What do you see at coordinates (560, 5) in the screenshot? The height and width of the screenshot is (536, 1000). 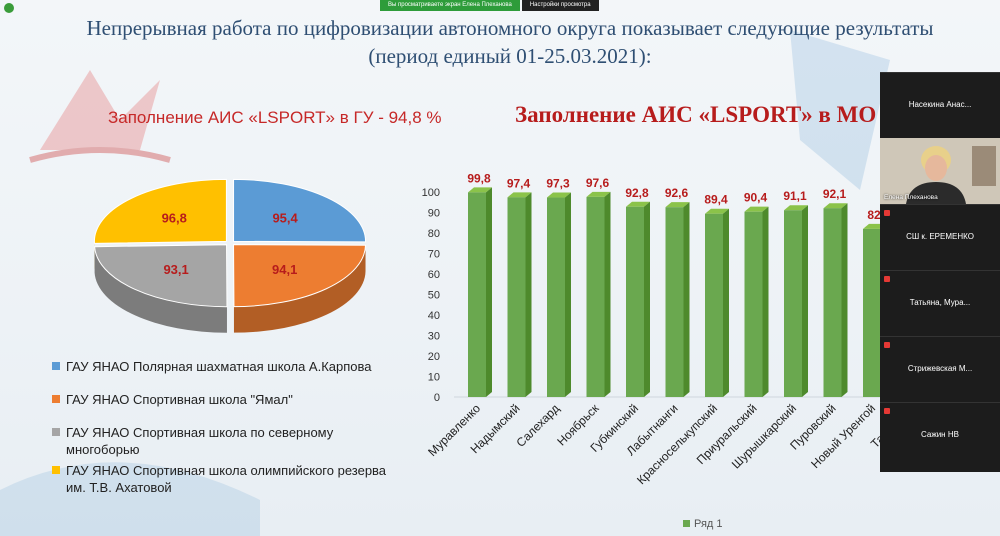 I see `view-options-button: Настройки просмотра` at bounding box center [560, 5].